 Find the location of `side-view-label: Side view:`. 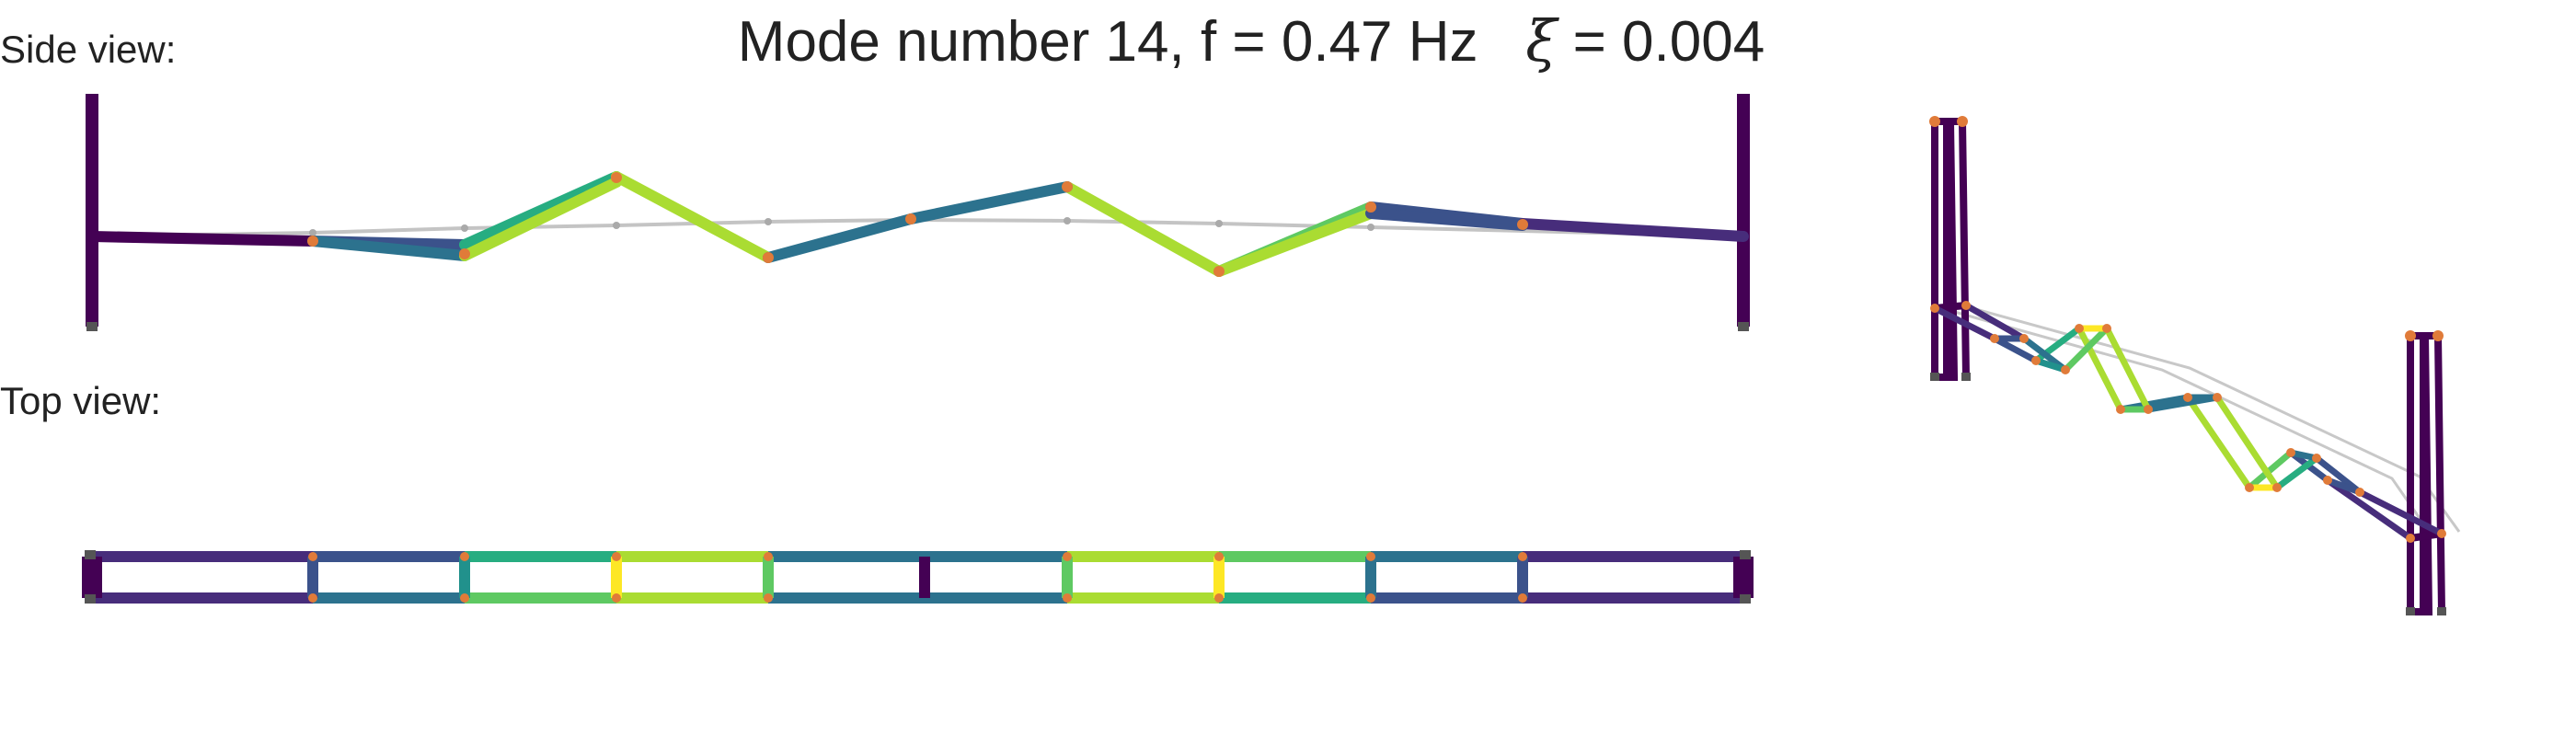

side-view-label: Side view: is located at coordinates (88, 49).